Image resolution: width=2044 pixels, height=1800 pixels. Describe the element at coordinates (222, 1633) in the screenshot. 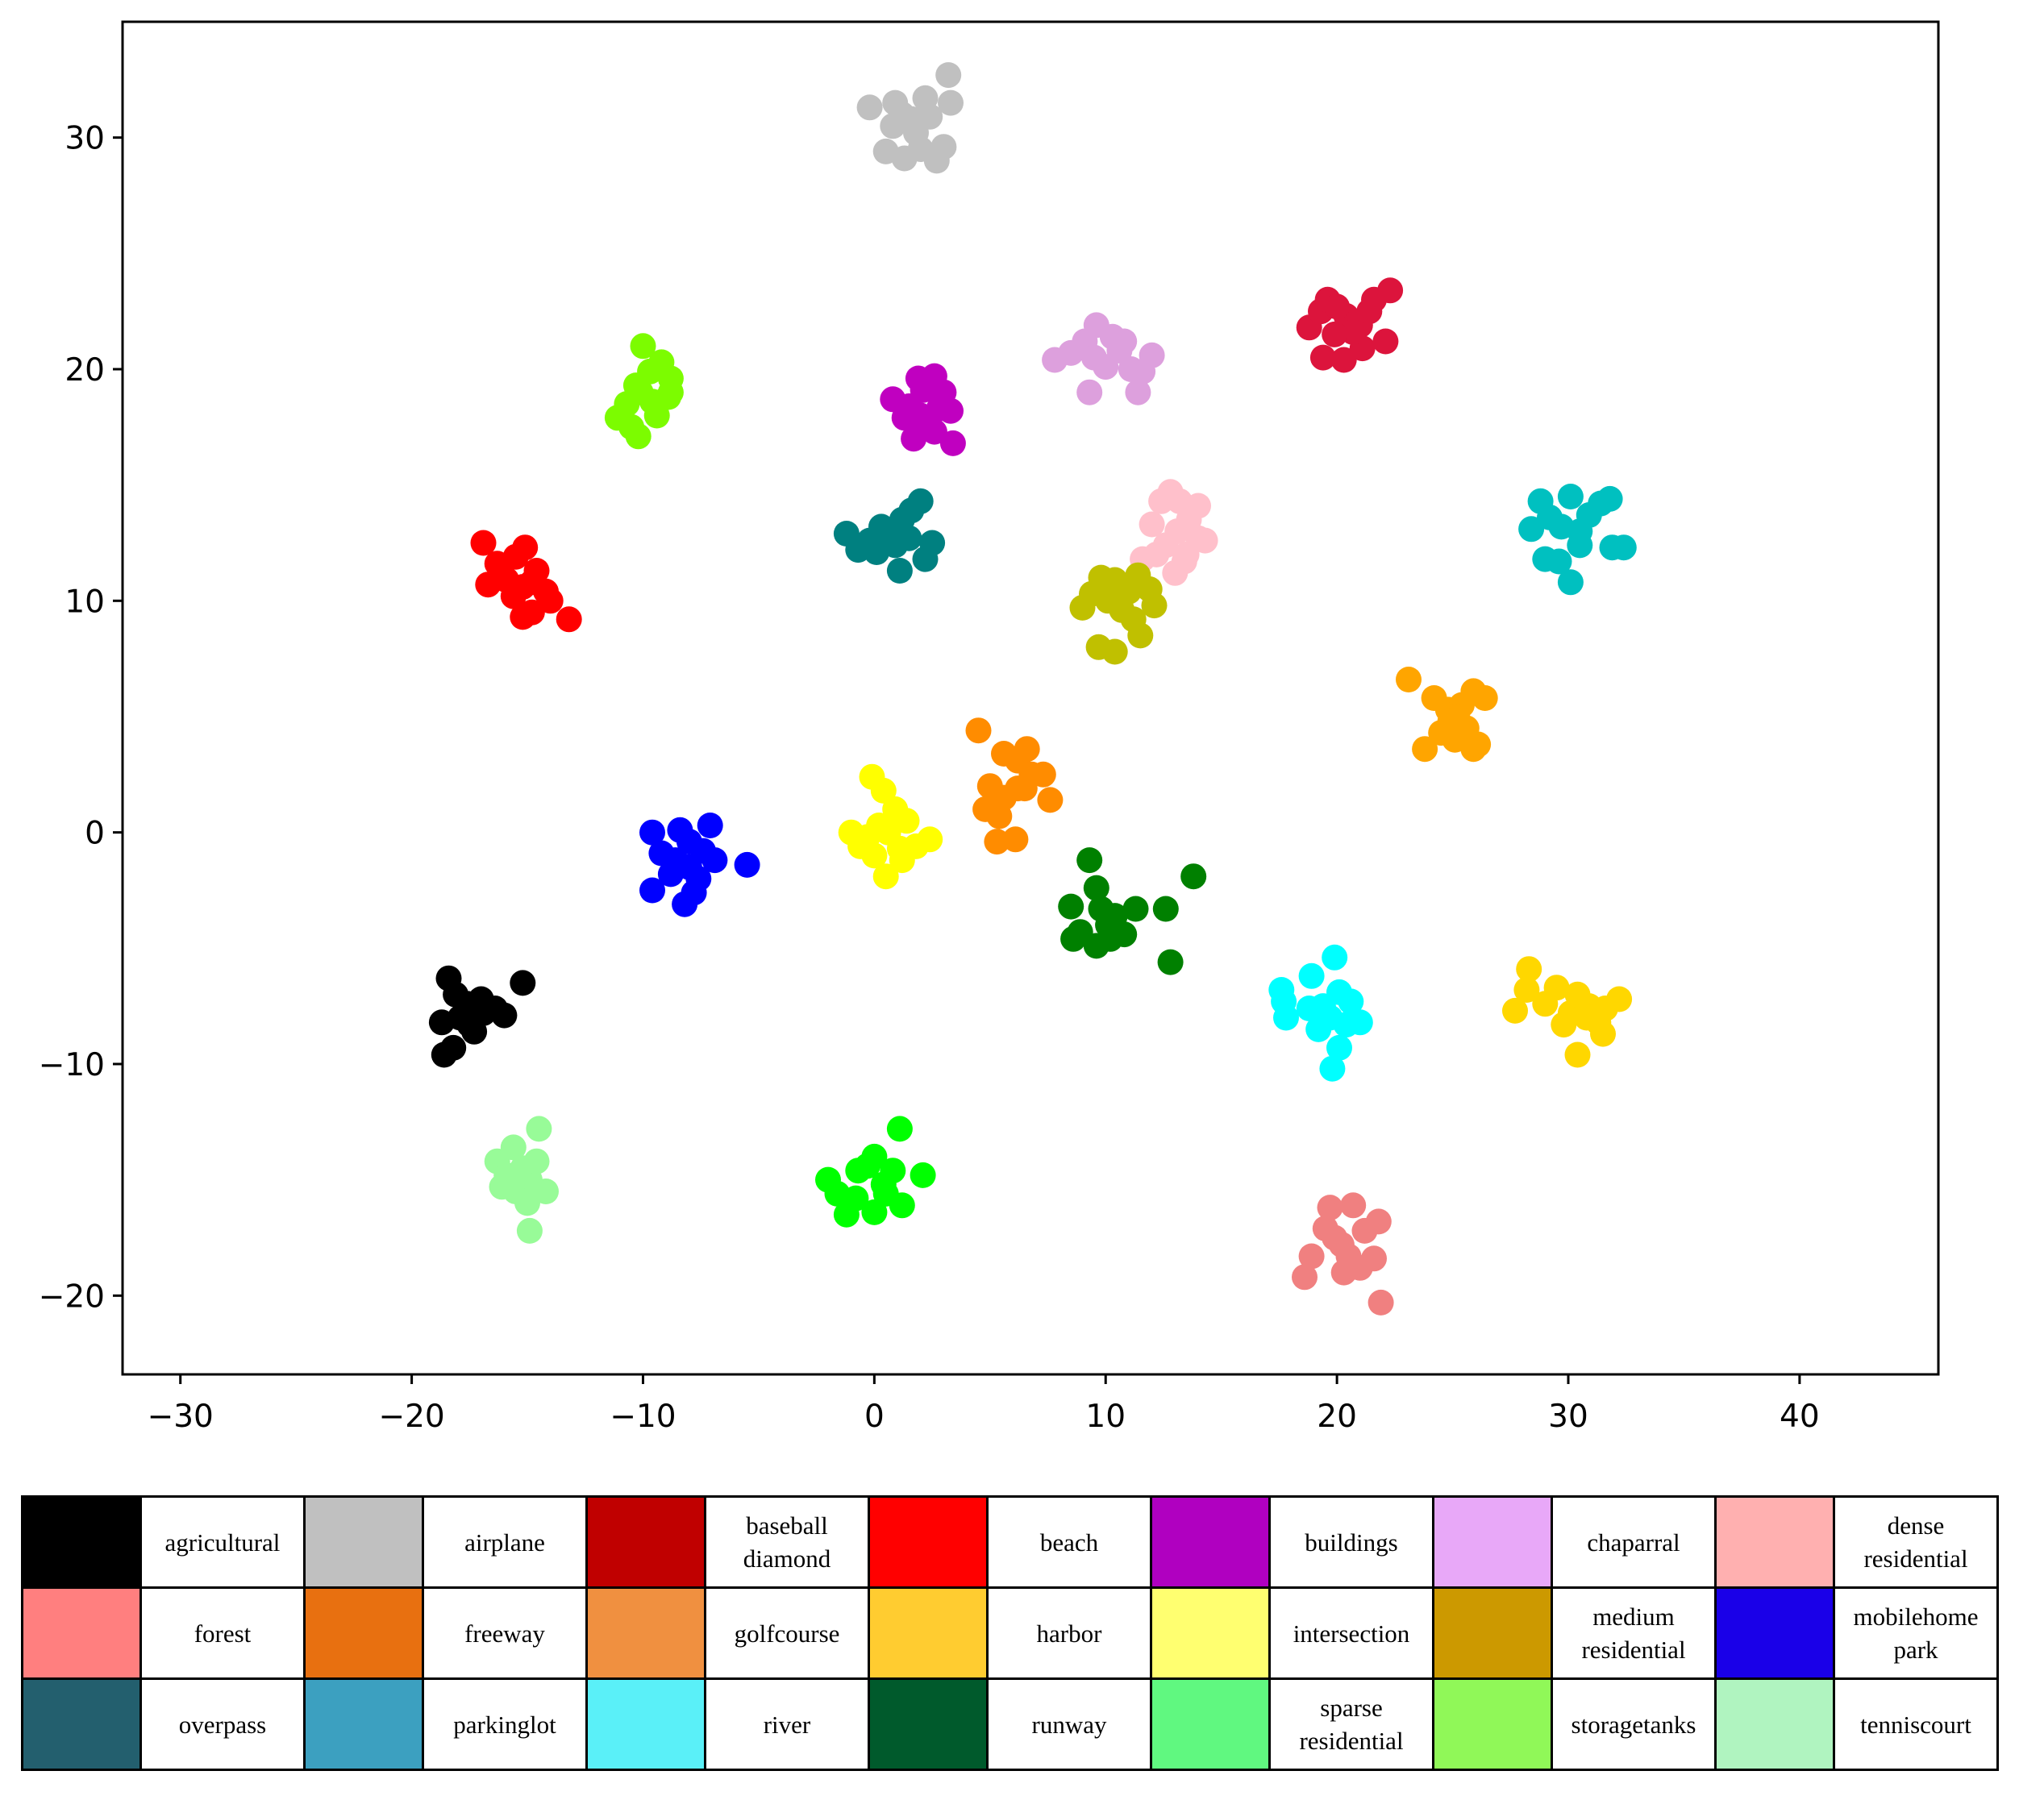

I see `legend-label: forest` at that location.